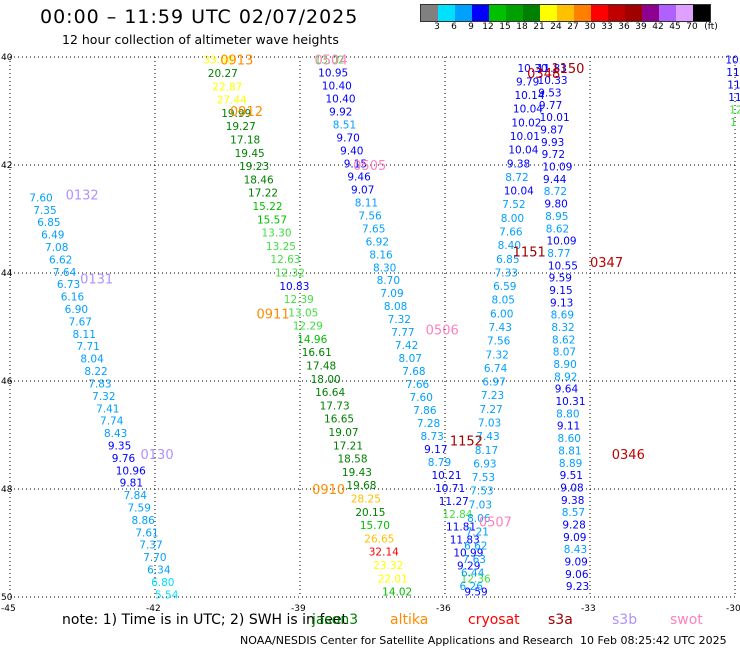 This screenshot has width=740, height=650. Describe the element at coordinates (495, 522) in the screenshot. I see `pass-time-label: 0507` at that location.